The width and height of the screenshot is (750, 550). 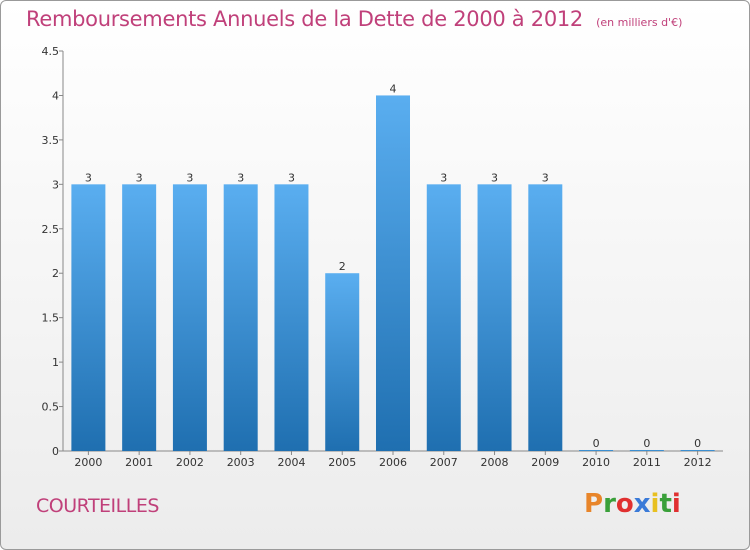 I want to click on x-tick-label: 2002, so click(x=190, y=462).